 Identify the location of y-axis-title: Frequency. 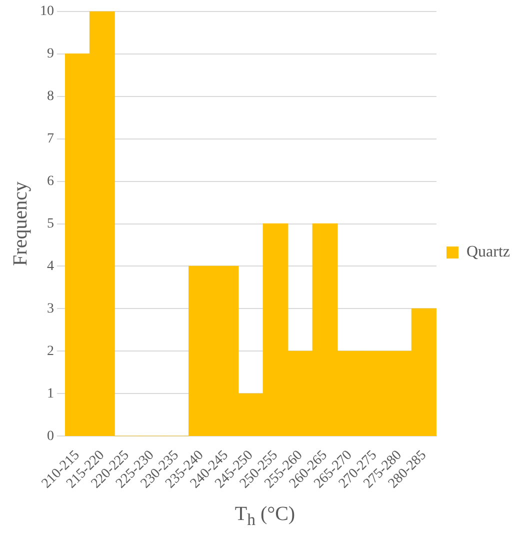
(20, 224).